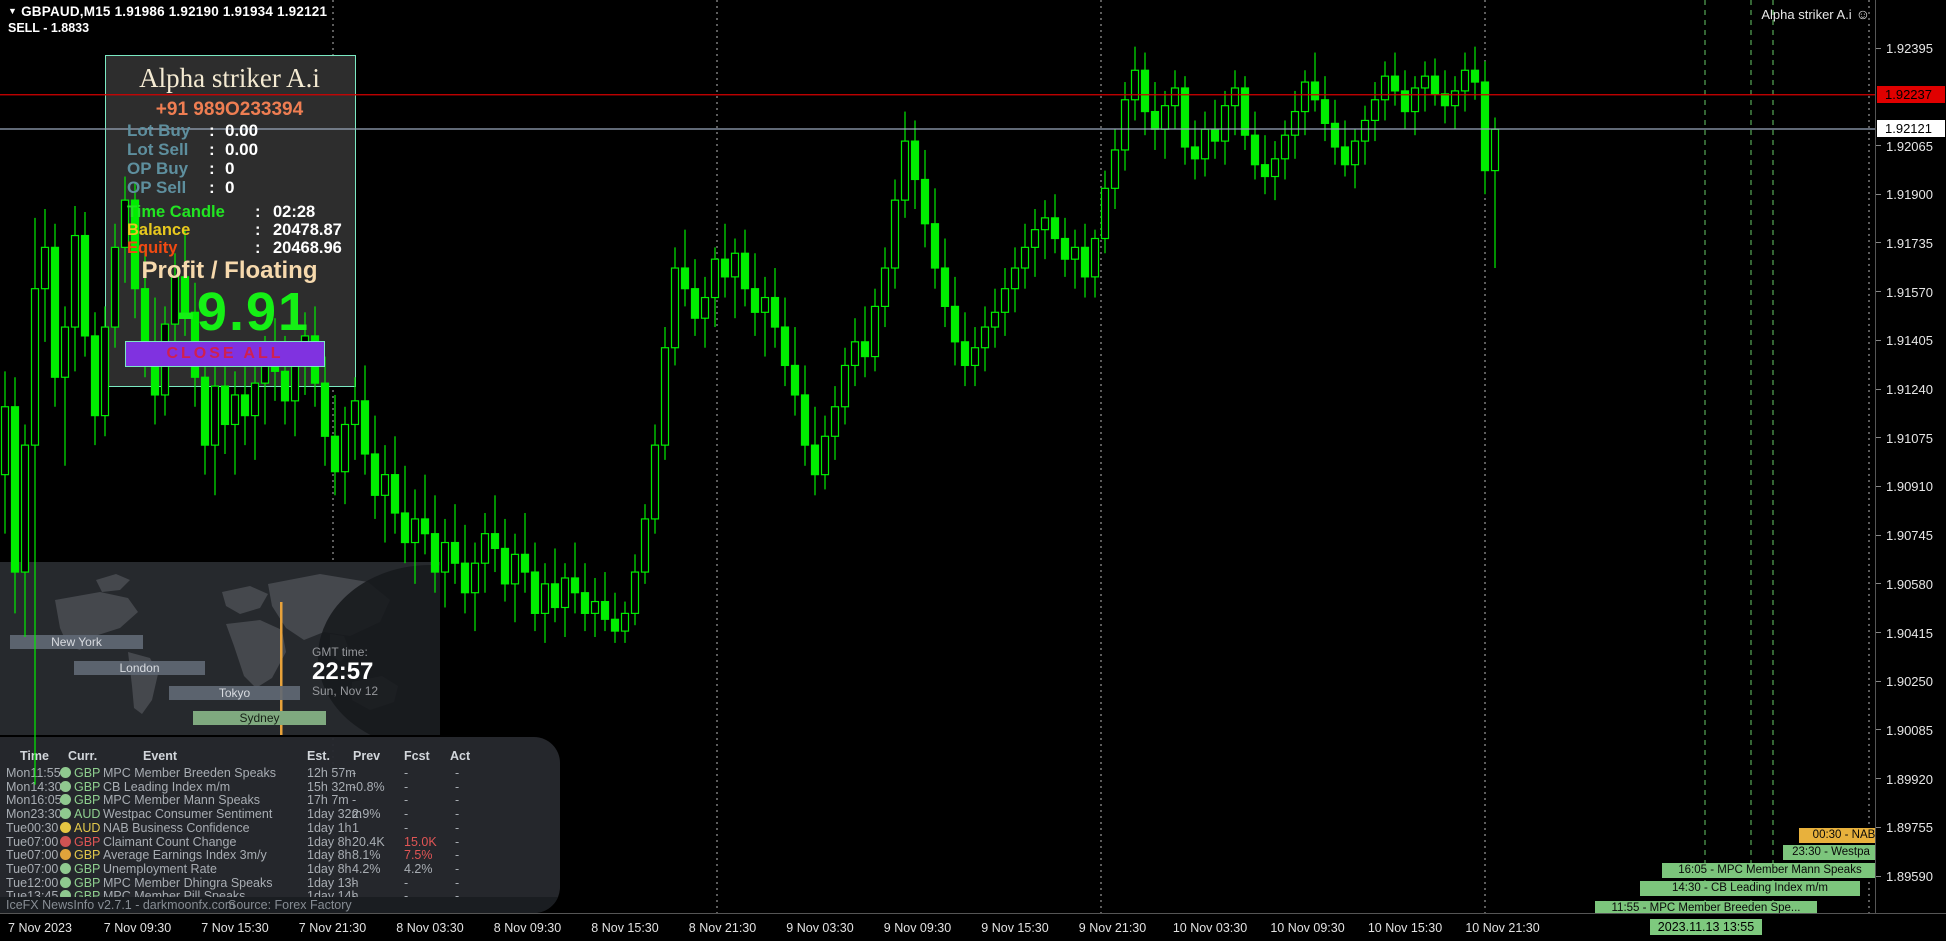 This screenshot has width=1946, height=941. I want to click on news-time: Mon23:30, so click(34, 814).